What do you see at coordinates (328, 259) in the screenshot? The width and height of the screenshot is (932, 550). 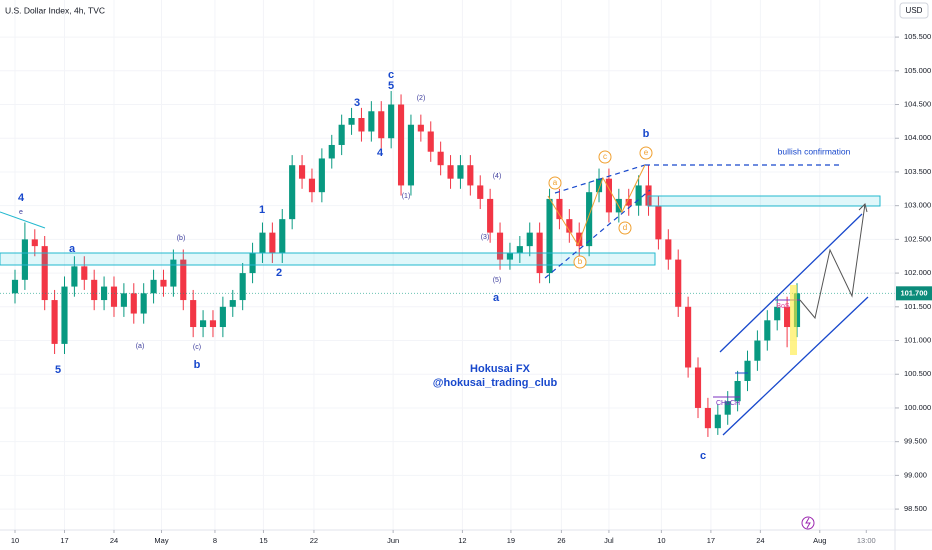 I see `zone` at bounding box center [328, 259].